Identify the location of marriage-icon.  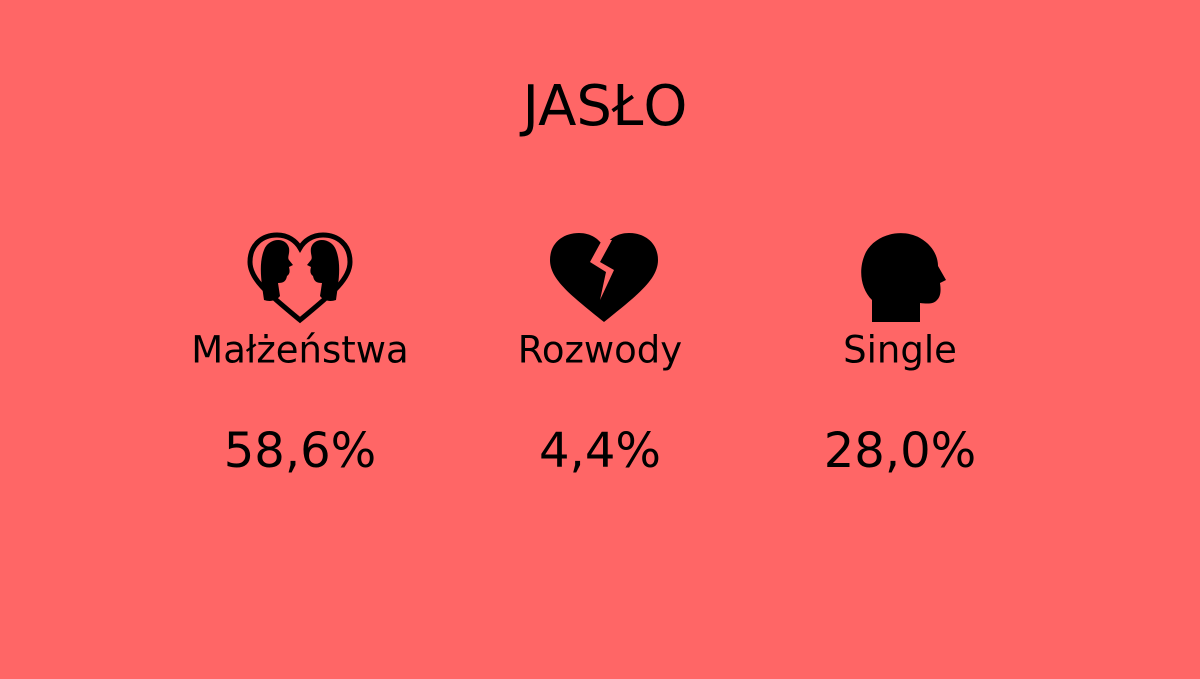
(300, 278).